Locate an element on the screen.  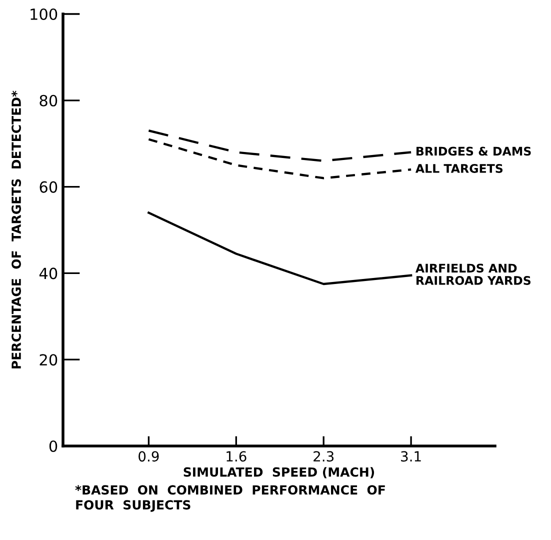
x-tick-label: 3.1 is located at coordinates (411, 456).